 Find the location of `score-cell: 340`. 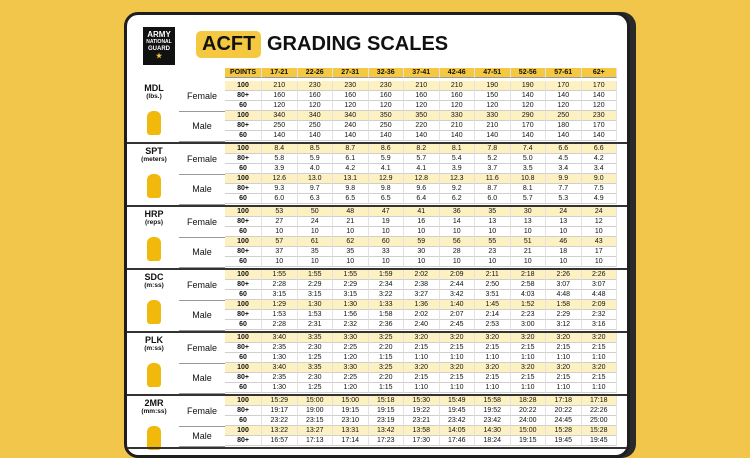

score-cell: 340 is located at coordinates (351, 116).